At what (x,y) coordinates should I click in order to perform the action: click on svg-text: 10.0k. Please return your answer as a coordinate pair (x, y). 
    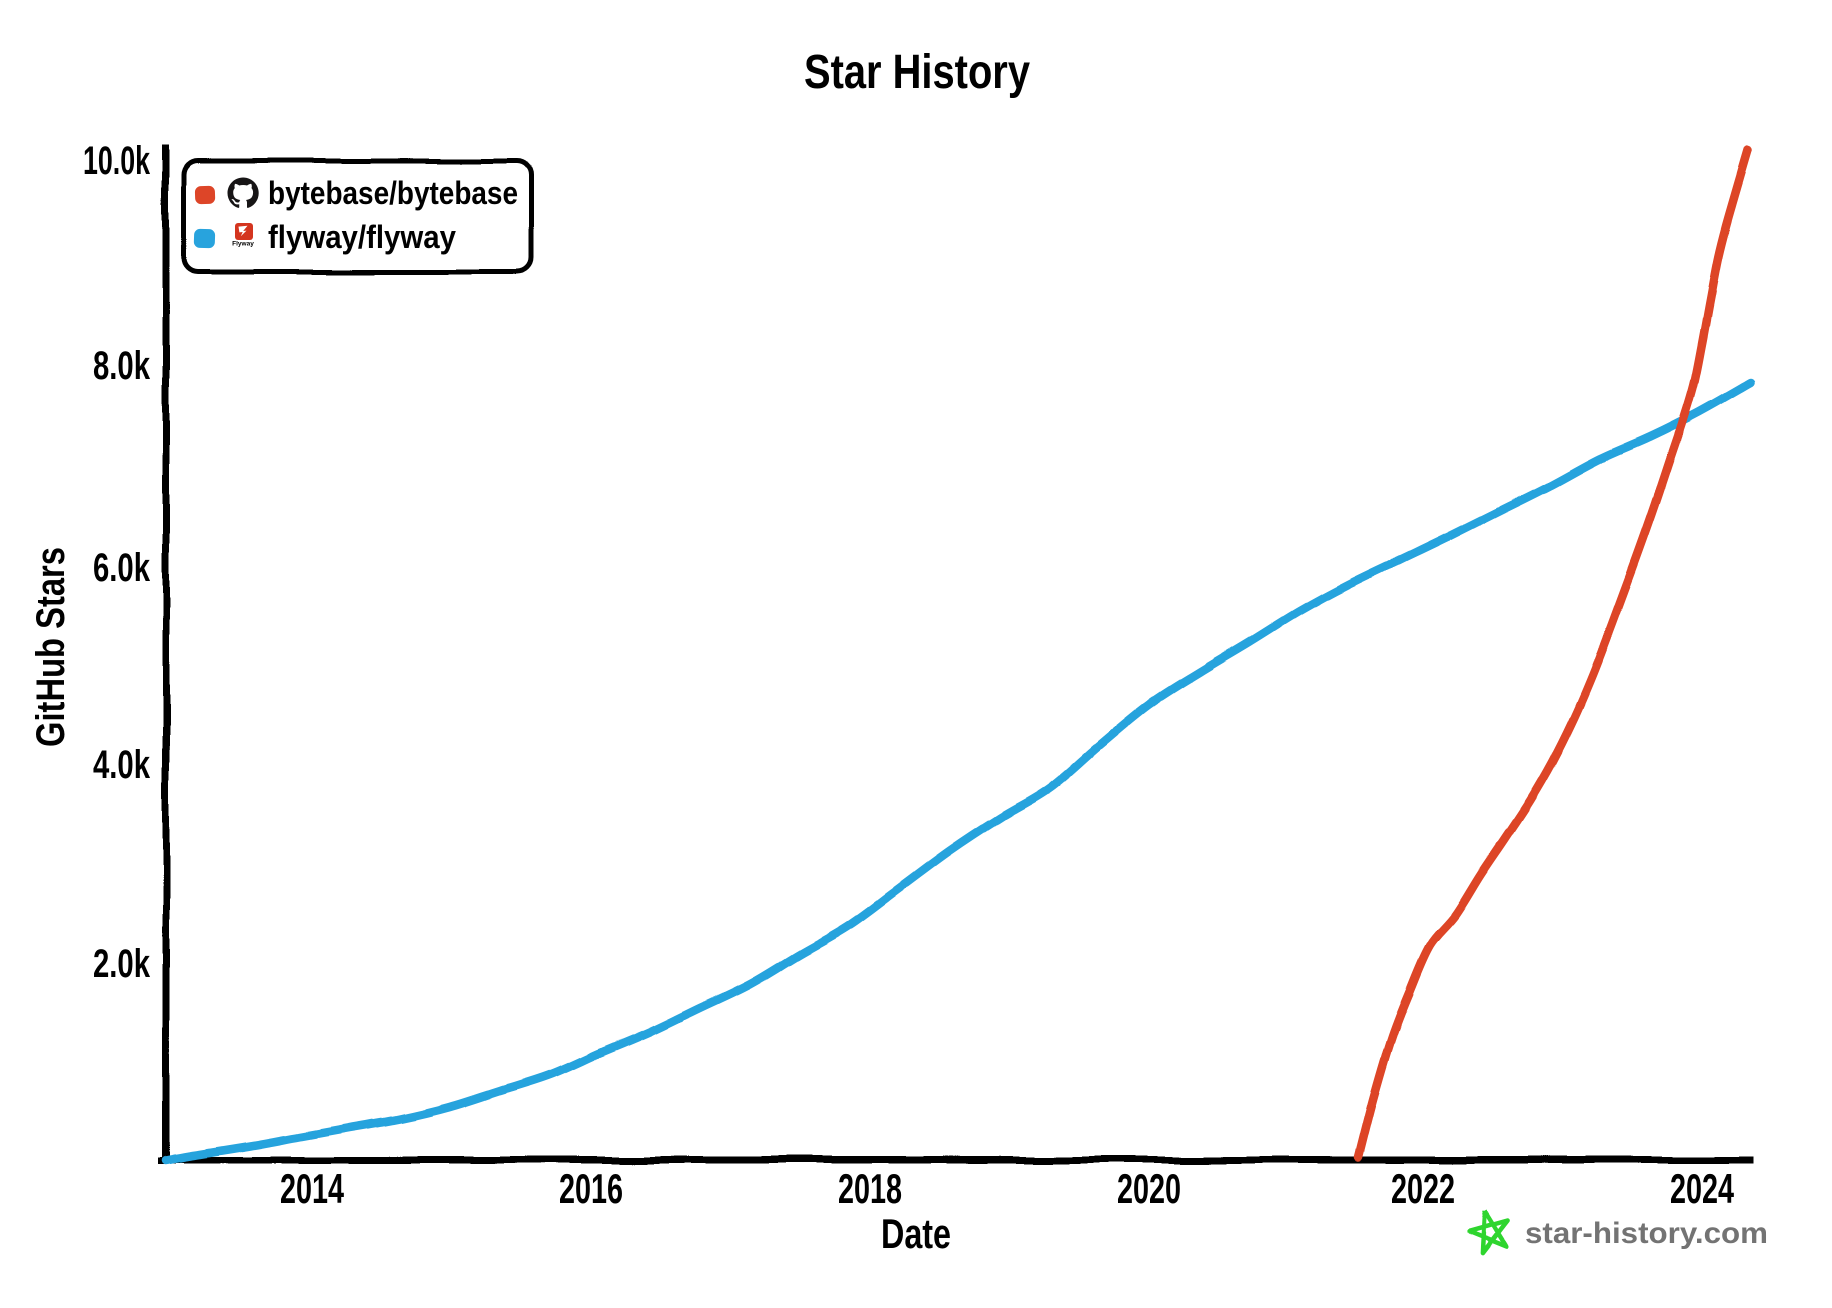
    Looking at the image, I should click on (116, 161).